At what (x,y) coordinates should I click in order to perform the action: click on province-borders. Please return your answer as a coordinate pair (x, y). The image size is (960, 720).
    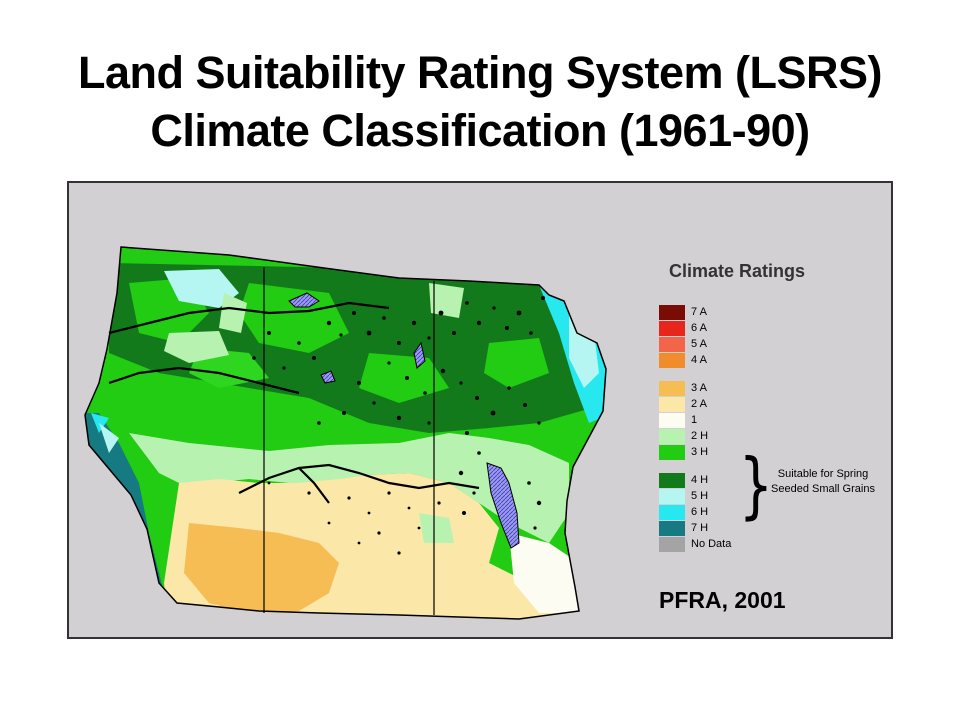
    Looking at the image, I should click on (349, 441).